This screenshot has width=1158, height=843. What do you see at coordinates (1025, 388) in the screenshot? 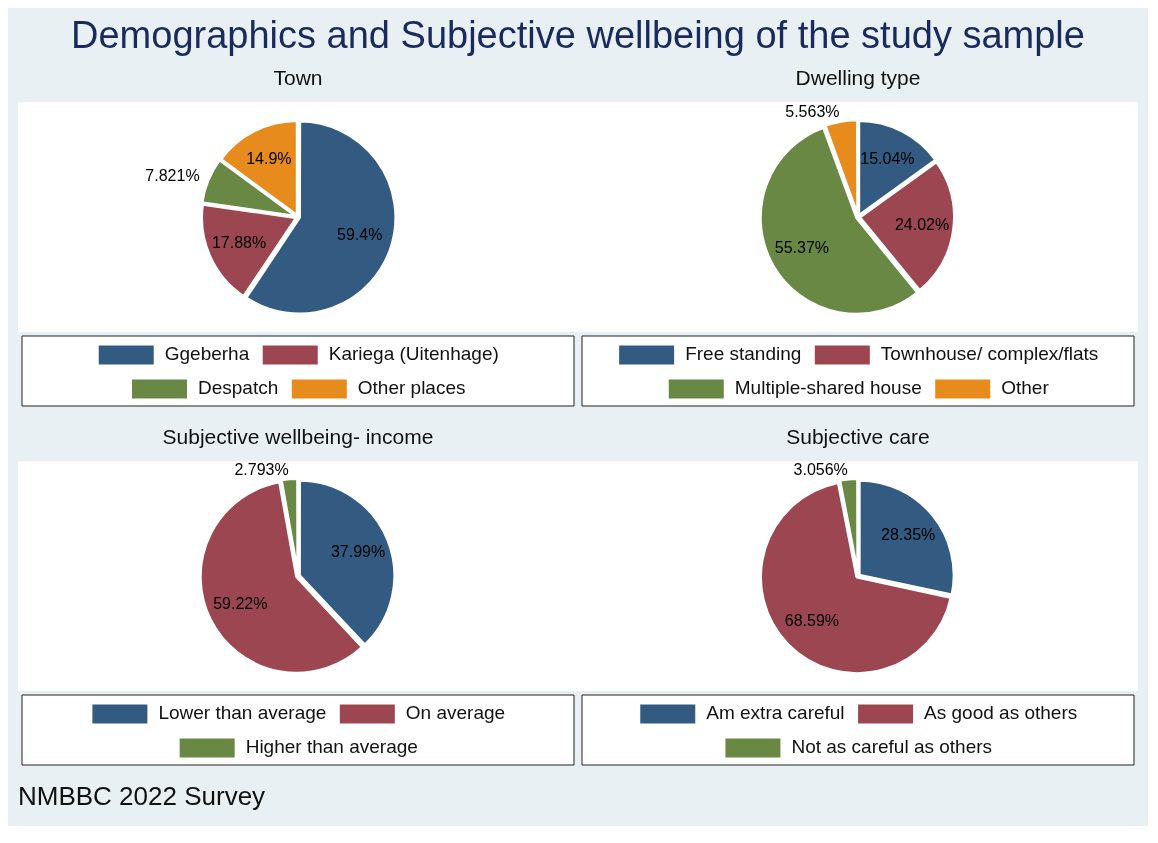
I see `legend-label: Other` at bounding box center [1025, 388].